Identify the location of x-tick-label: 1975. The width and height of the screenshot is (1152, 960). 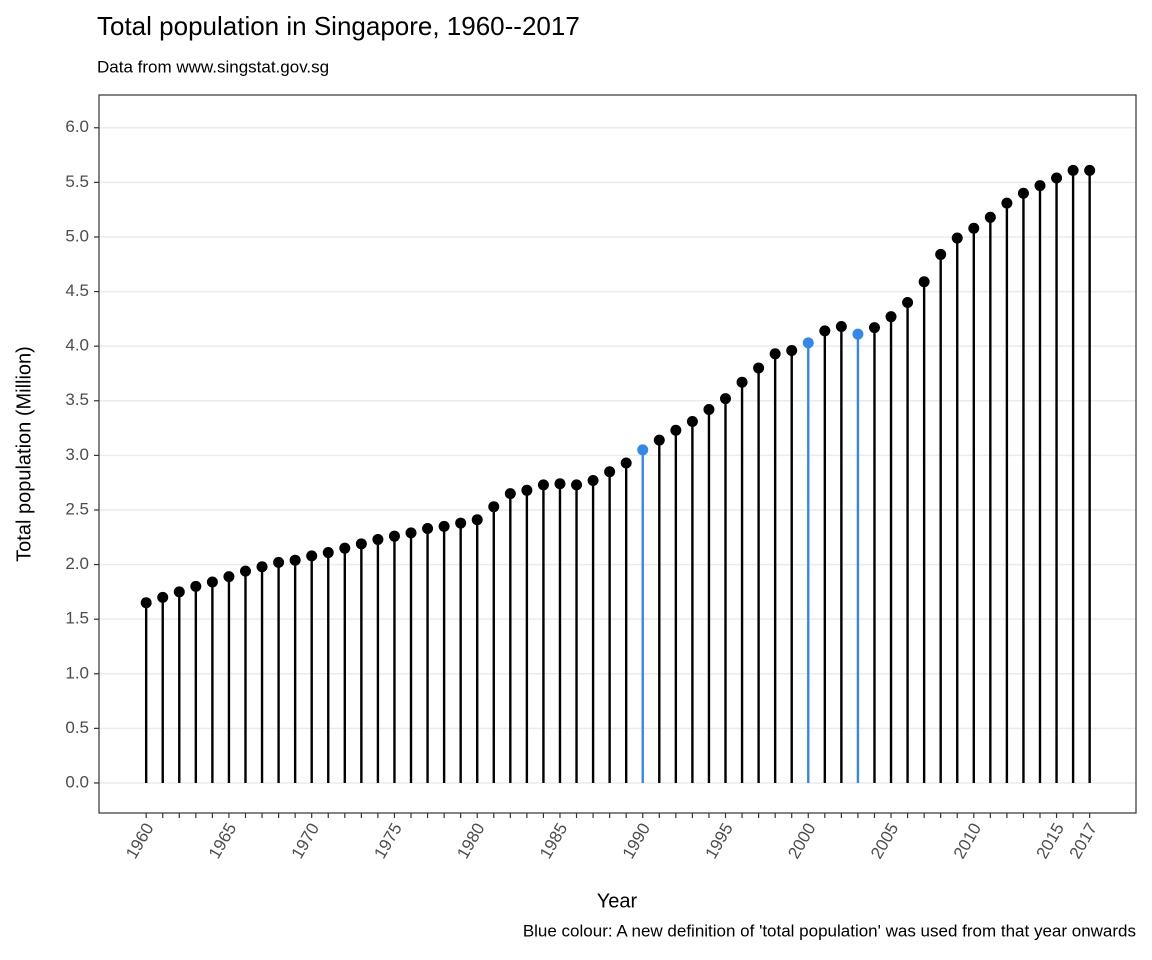
(387, 841).